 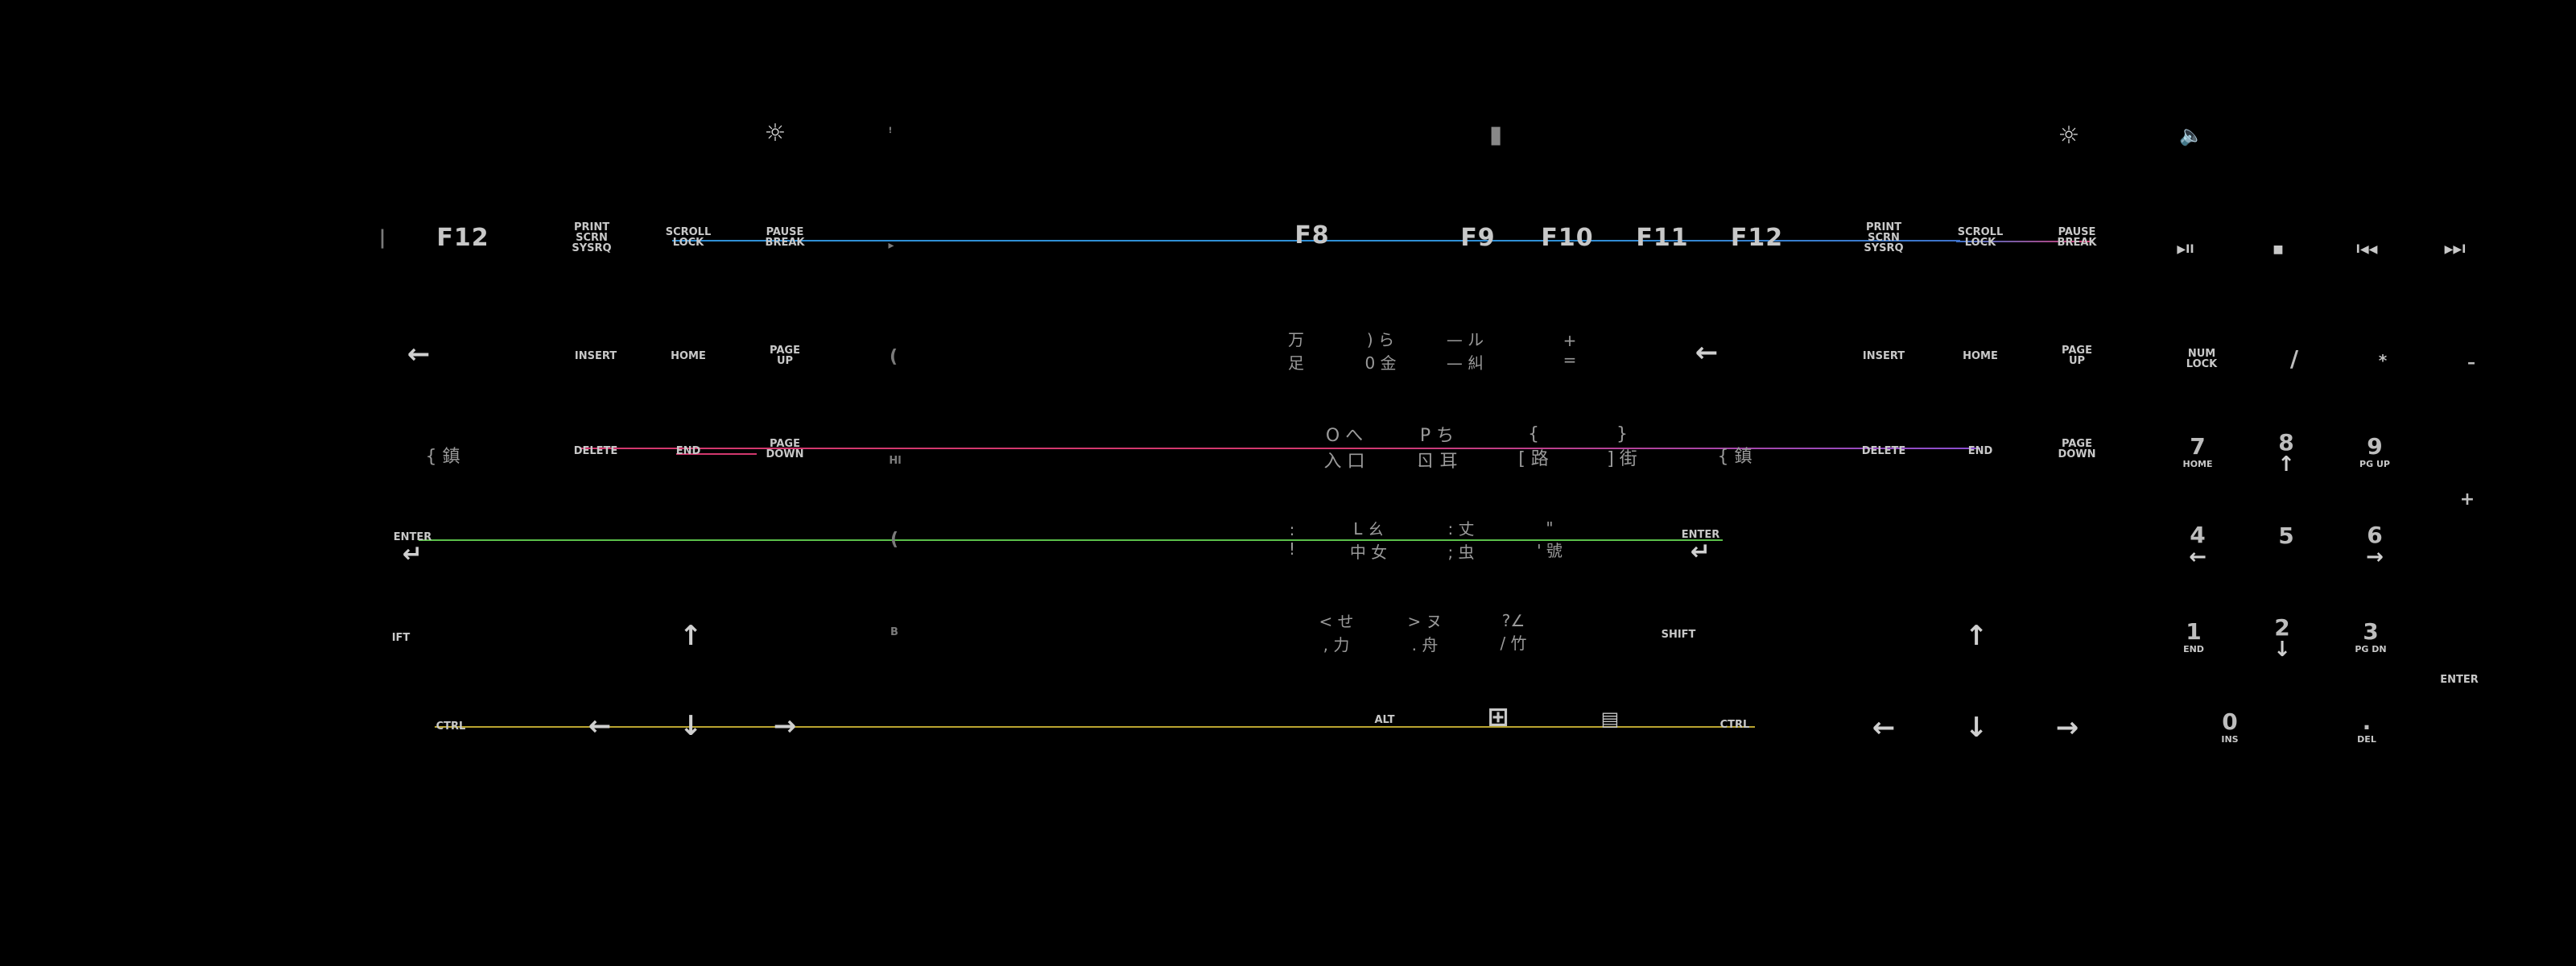 What do you see at coordinates (1734, 457) in the screenshot?
I see `key-bracket: { 鎮` at bounding box center [1734, 457].